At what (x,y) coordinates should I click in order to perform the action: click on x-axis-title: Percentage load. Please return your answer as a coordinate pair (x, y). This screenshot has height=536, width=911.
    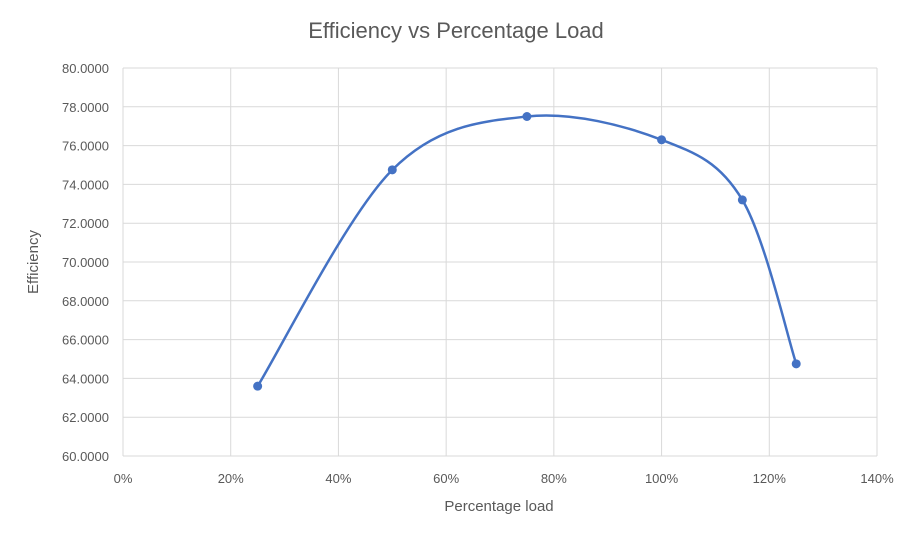
    Looking at the image, I should click on (498, 506).